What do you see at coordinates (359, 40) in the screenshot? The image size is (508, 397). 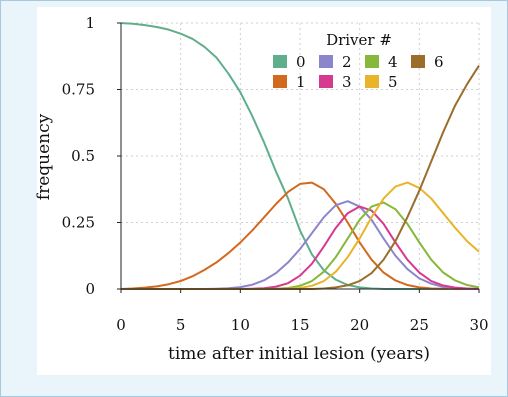 I see `legend-title: Driver #` at bounding box center [359, 40].